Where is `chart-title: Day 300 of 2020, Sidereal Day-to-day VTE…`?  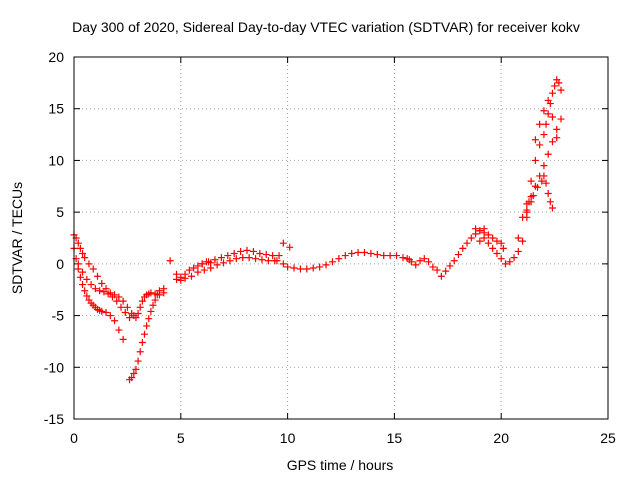 chart-title: Day 300 of 2020, Sidereal Day-to-day VTE… is located at coordinates (326, 27).